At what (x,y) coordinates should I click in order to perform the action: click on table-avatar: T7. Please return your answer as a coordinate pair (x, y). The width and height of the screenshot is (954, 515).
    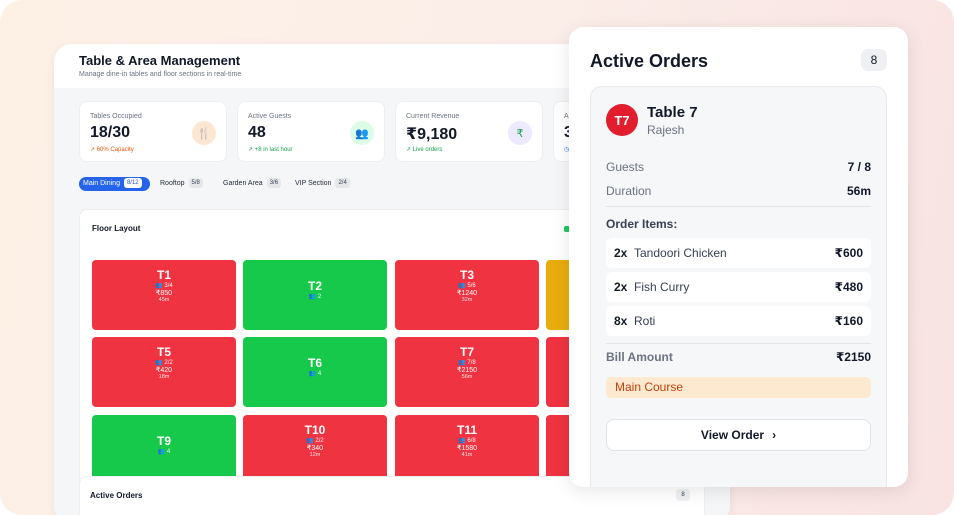
    Looking at the image, I should click on (622, 120).